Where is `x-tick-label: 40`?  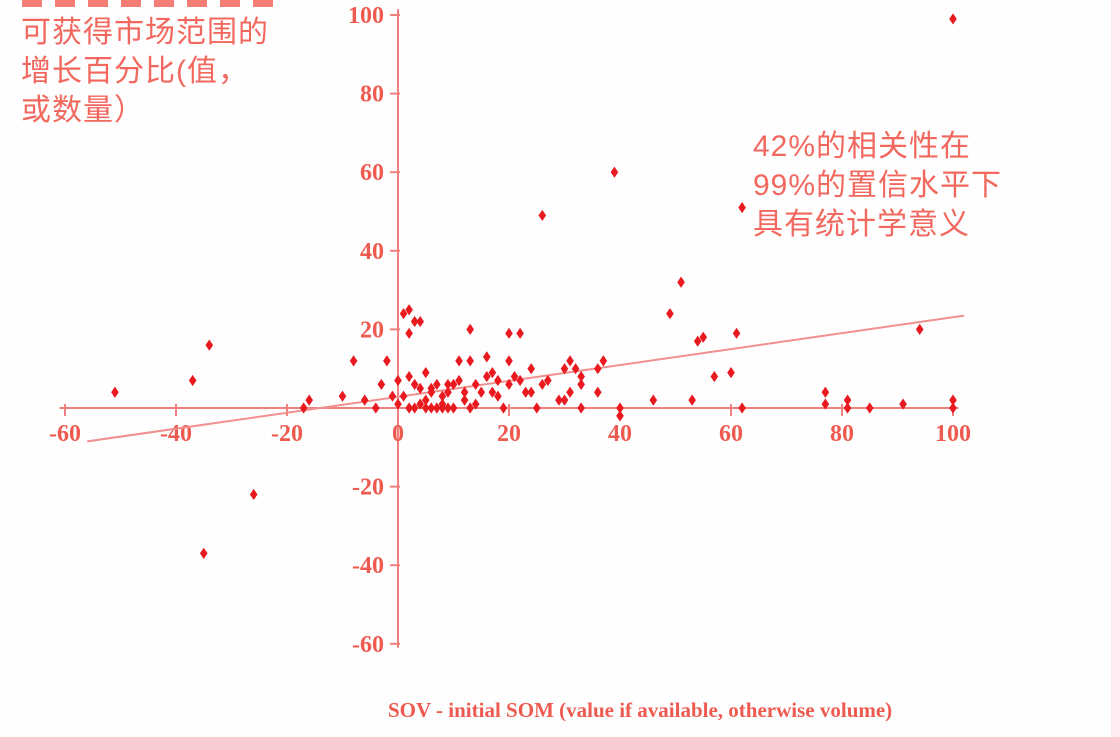 x-tick-label: 40 is located at coordinates (620, 434).